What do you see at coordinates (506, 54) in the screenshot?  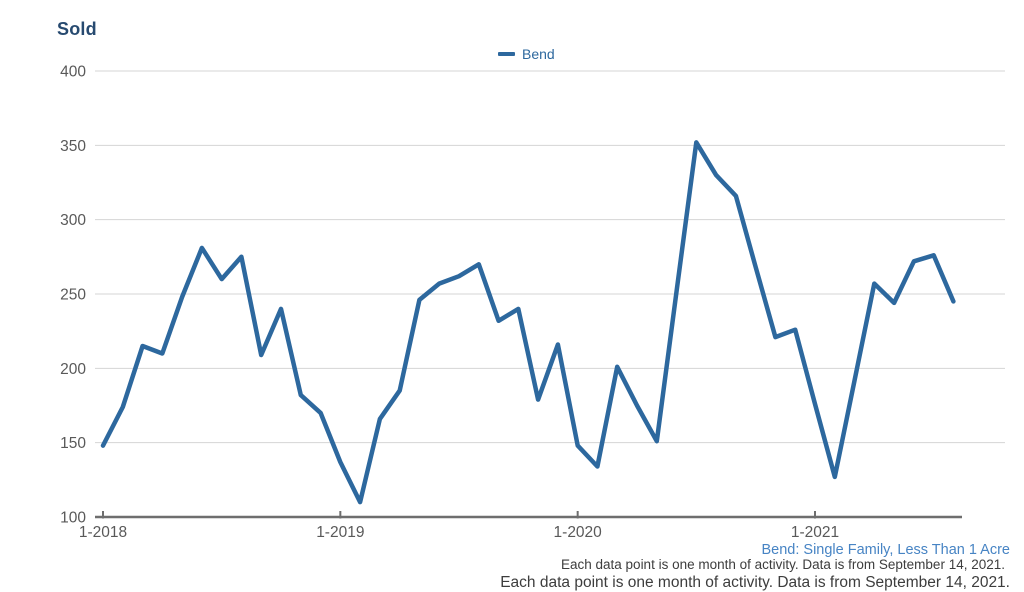 I see `legend-line-icon` at bounding box center [506, 54].